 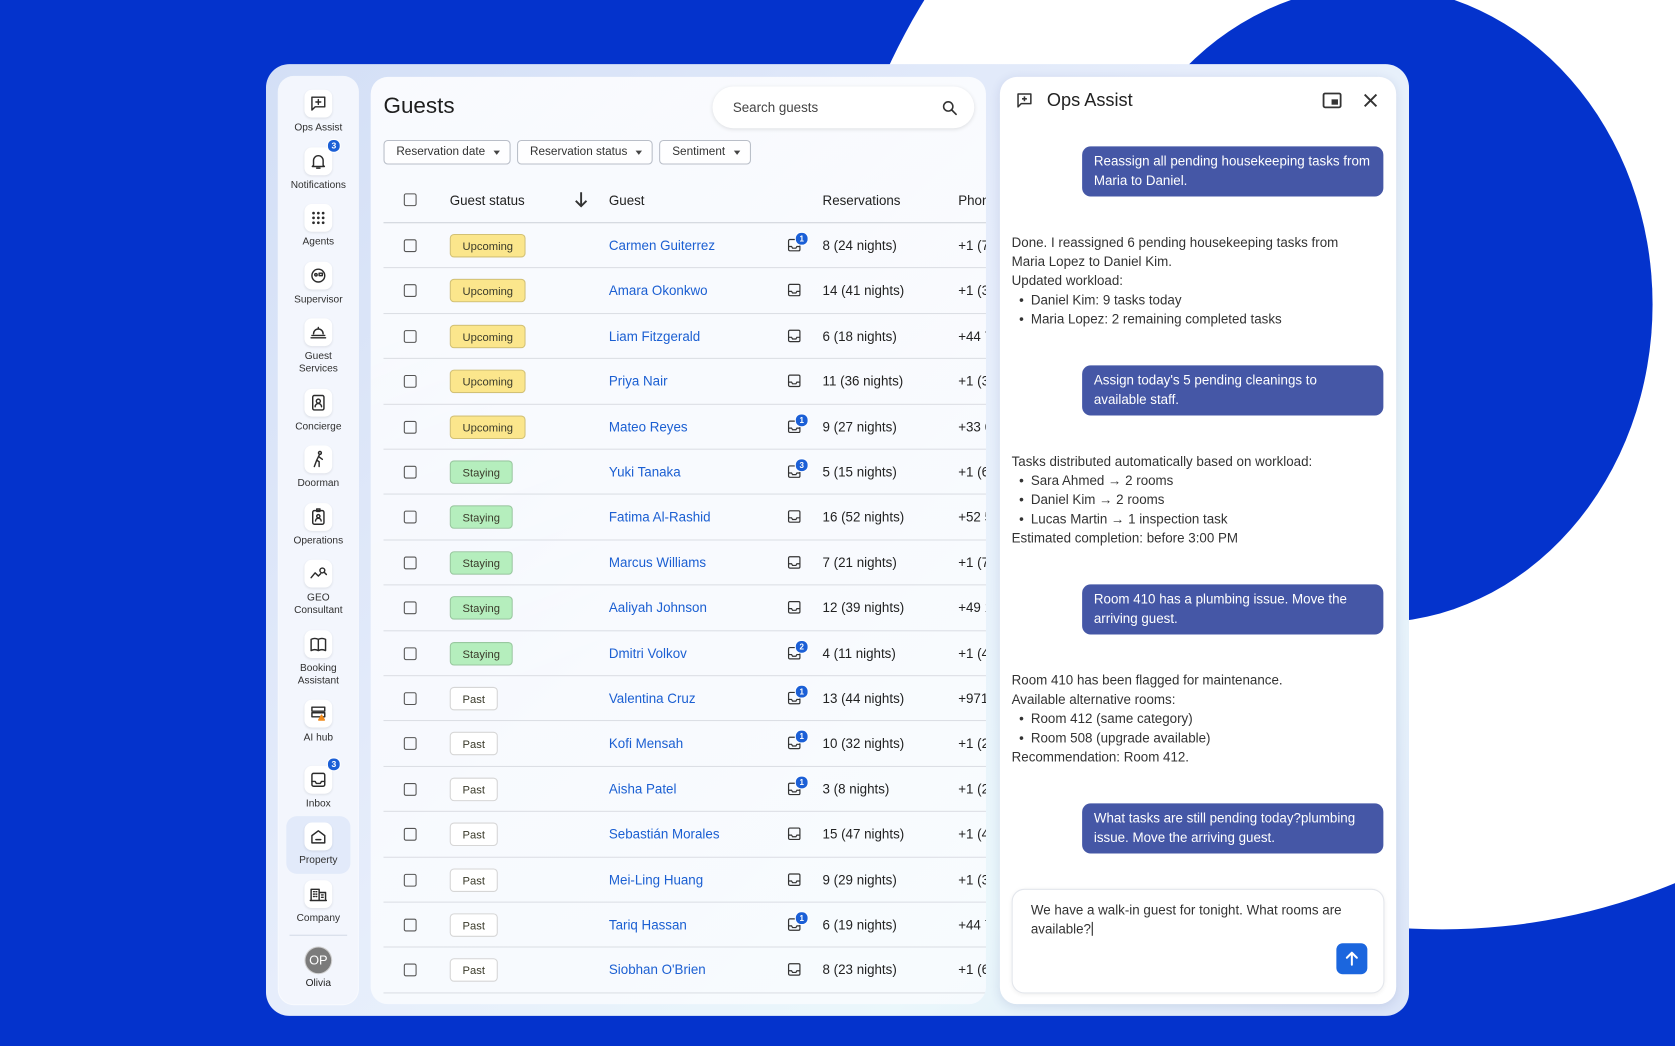 I want to click on picture-in-picture-button, so click(x=1332, y=100).